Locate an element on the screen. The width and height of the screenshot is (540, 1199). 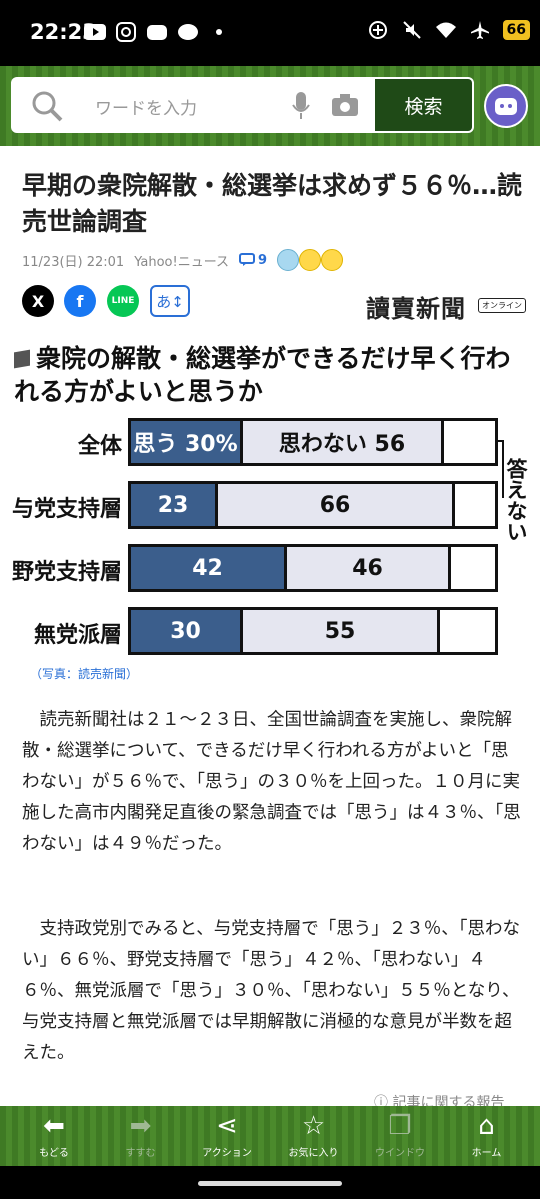
chart-segment-no: 思わない 56 is located at coordinates (342, 442).